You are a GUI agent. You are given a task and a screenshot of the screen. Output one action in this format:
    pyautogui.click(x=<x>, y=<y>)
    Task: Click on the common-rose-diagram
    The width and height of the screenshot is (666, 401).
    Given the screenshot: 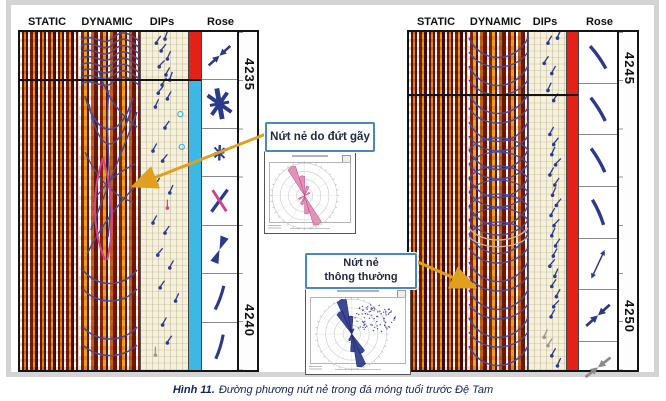 What is the action you would take?
    pyautogui.click(x=355, y=334)
    